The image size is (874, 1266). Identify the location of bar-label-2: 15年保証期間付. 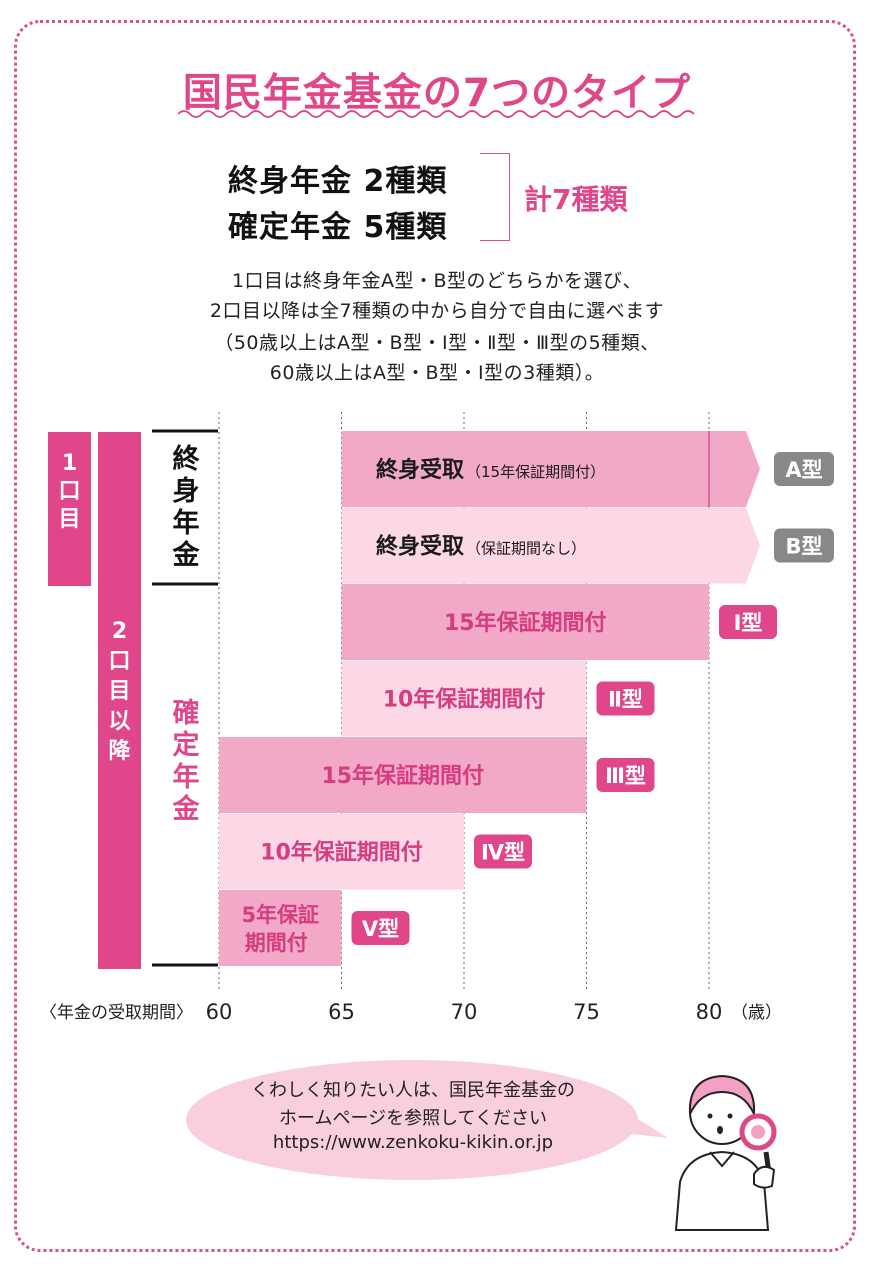
(525, 623).